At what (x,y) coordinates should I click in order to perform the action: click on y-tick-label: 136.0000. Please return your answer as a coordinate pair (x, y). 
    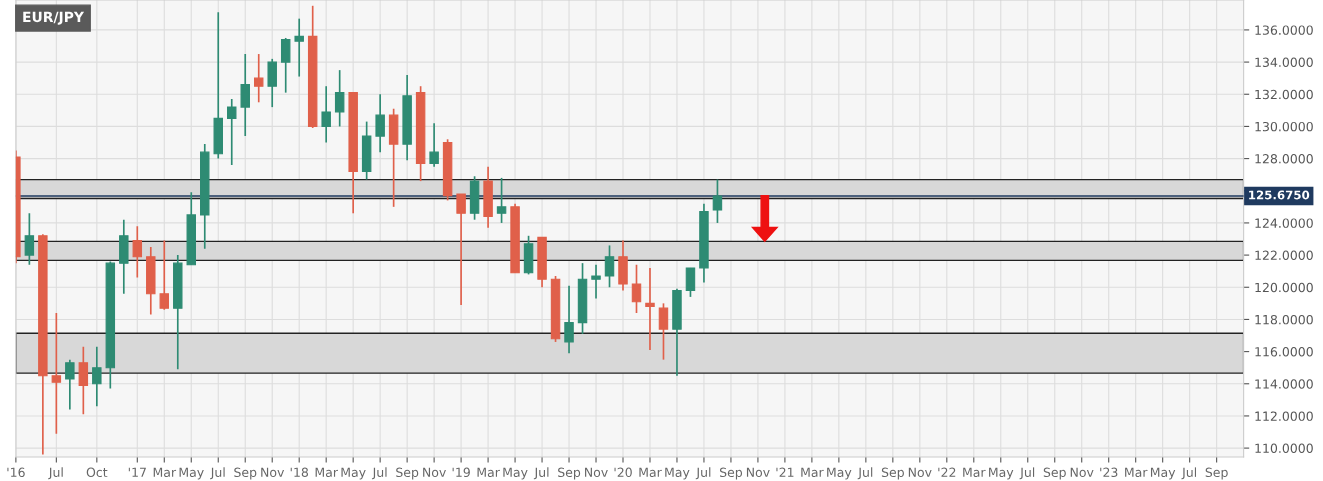
    Looking at the image, I should click on (1284, 30).